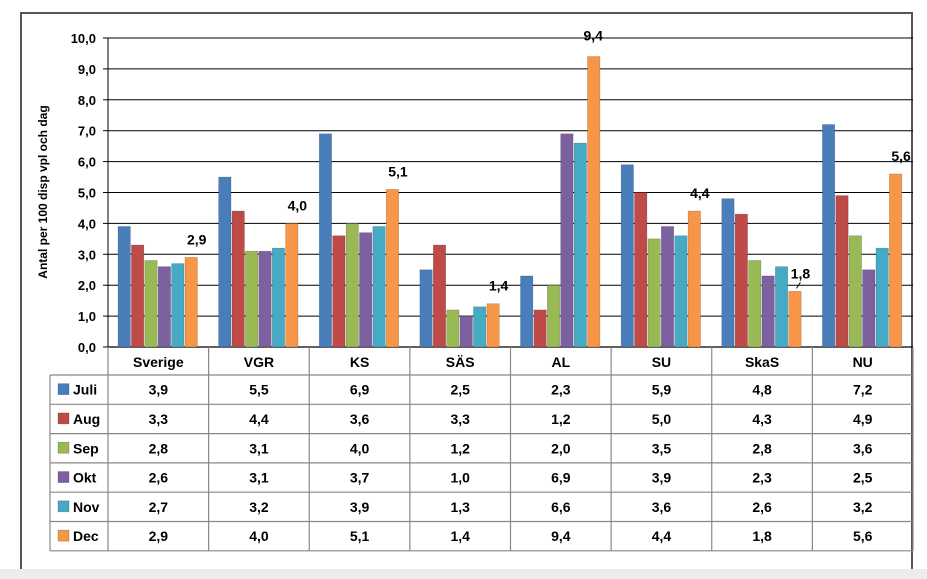 The height and width of the screenshot is (579, 927). What do you see at coordinates (87, 100) in the screenshot?
I see `y-tick-label: 8,0` at bounding box center [87, 100].